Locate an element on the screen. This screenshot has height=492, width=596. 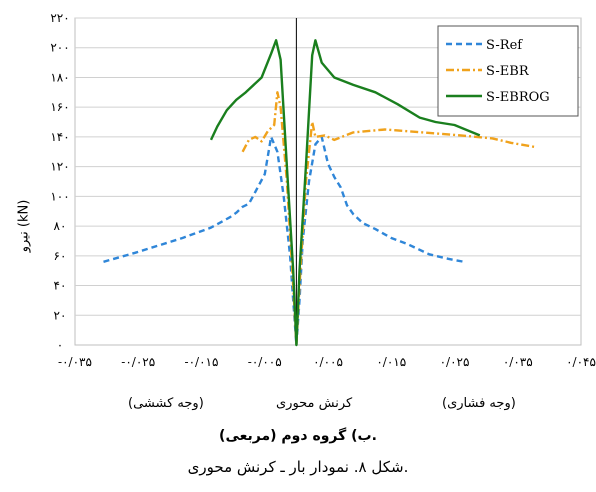
figure-caption: شکل ۸. نمودار بار ـ کرنش محوری. is located at coordinates (298, 467).